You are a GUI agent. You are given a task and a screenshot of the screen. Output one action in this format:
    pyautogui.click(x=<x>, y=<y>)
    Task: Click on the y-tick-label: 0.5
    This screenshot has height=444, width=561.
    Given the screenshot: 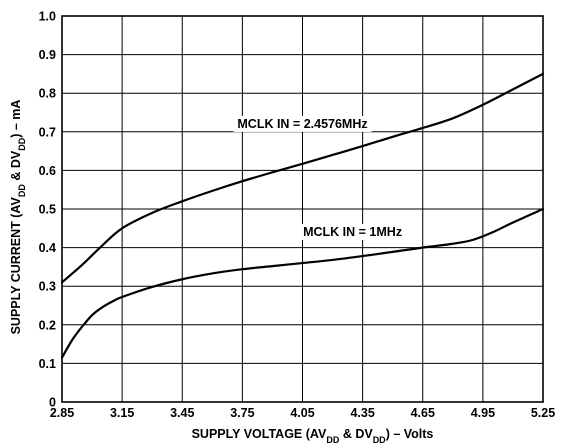 What is the action you would take?
    pyautogui.click(x=47, y=210)
    